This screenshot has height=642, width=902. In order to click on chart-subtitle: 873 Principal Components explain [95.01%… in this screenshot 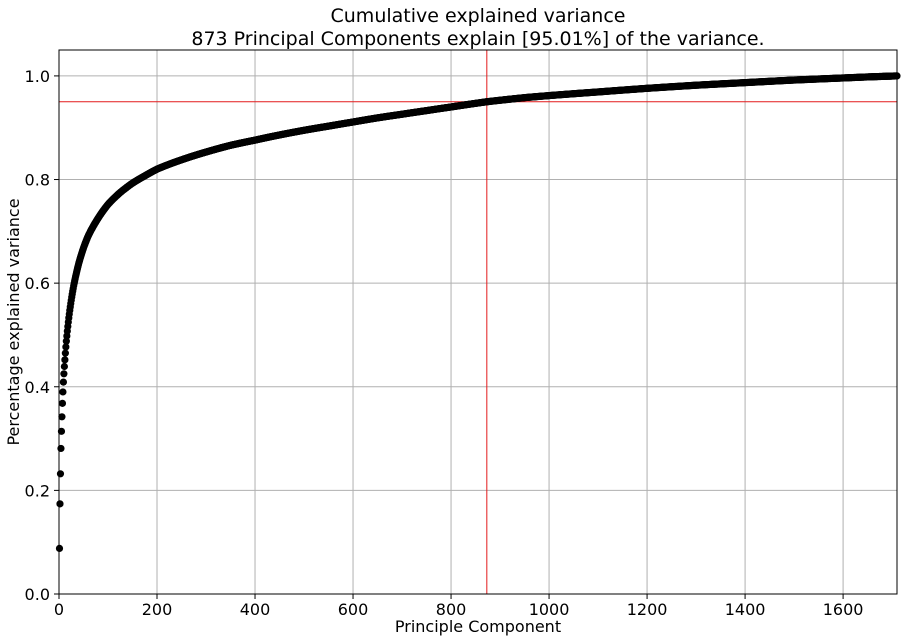, I will do `click(477, 39)`.